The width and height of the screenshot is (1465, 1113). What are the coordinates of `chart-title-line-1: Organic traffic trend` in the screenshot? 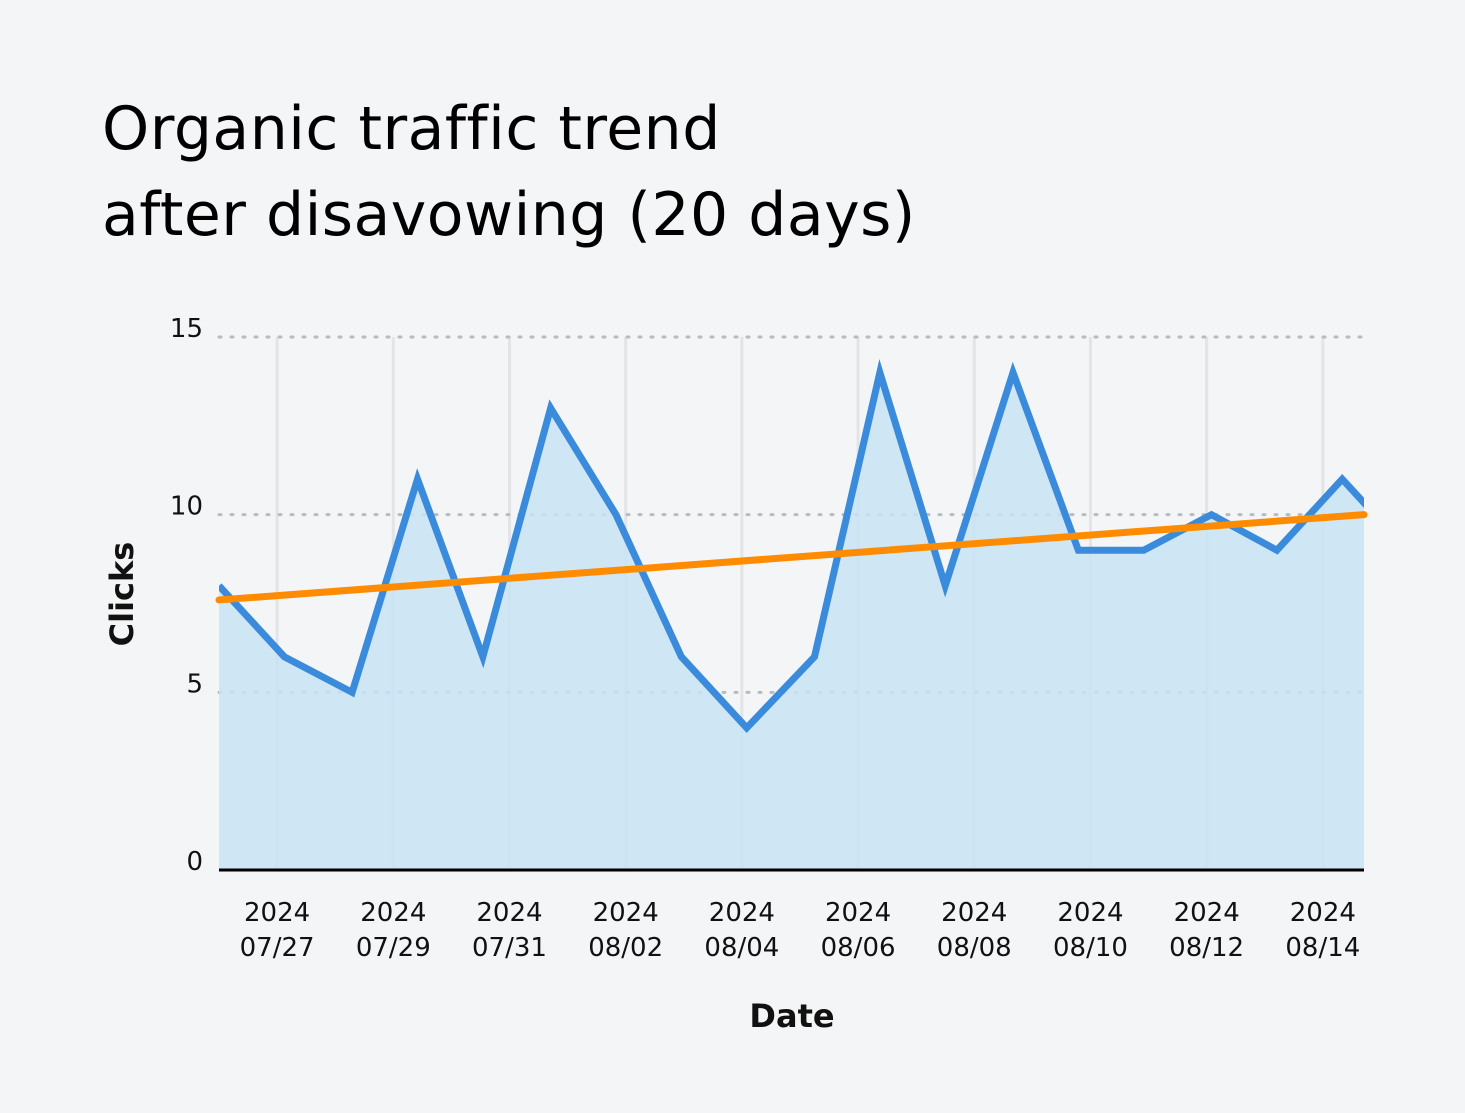 It's located at (411, 129).